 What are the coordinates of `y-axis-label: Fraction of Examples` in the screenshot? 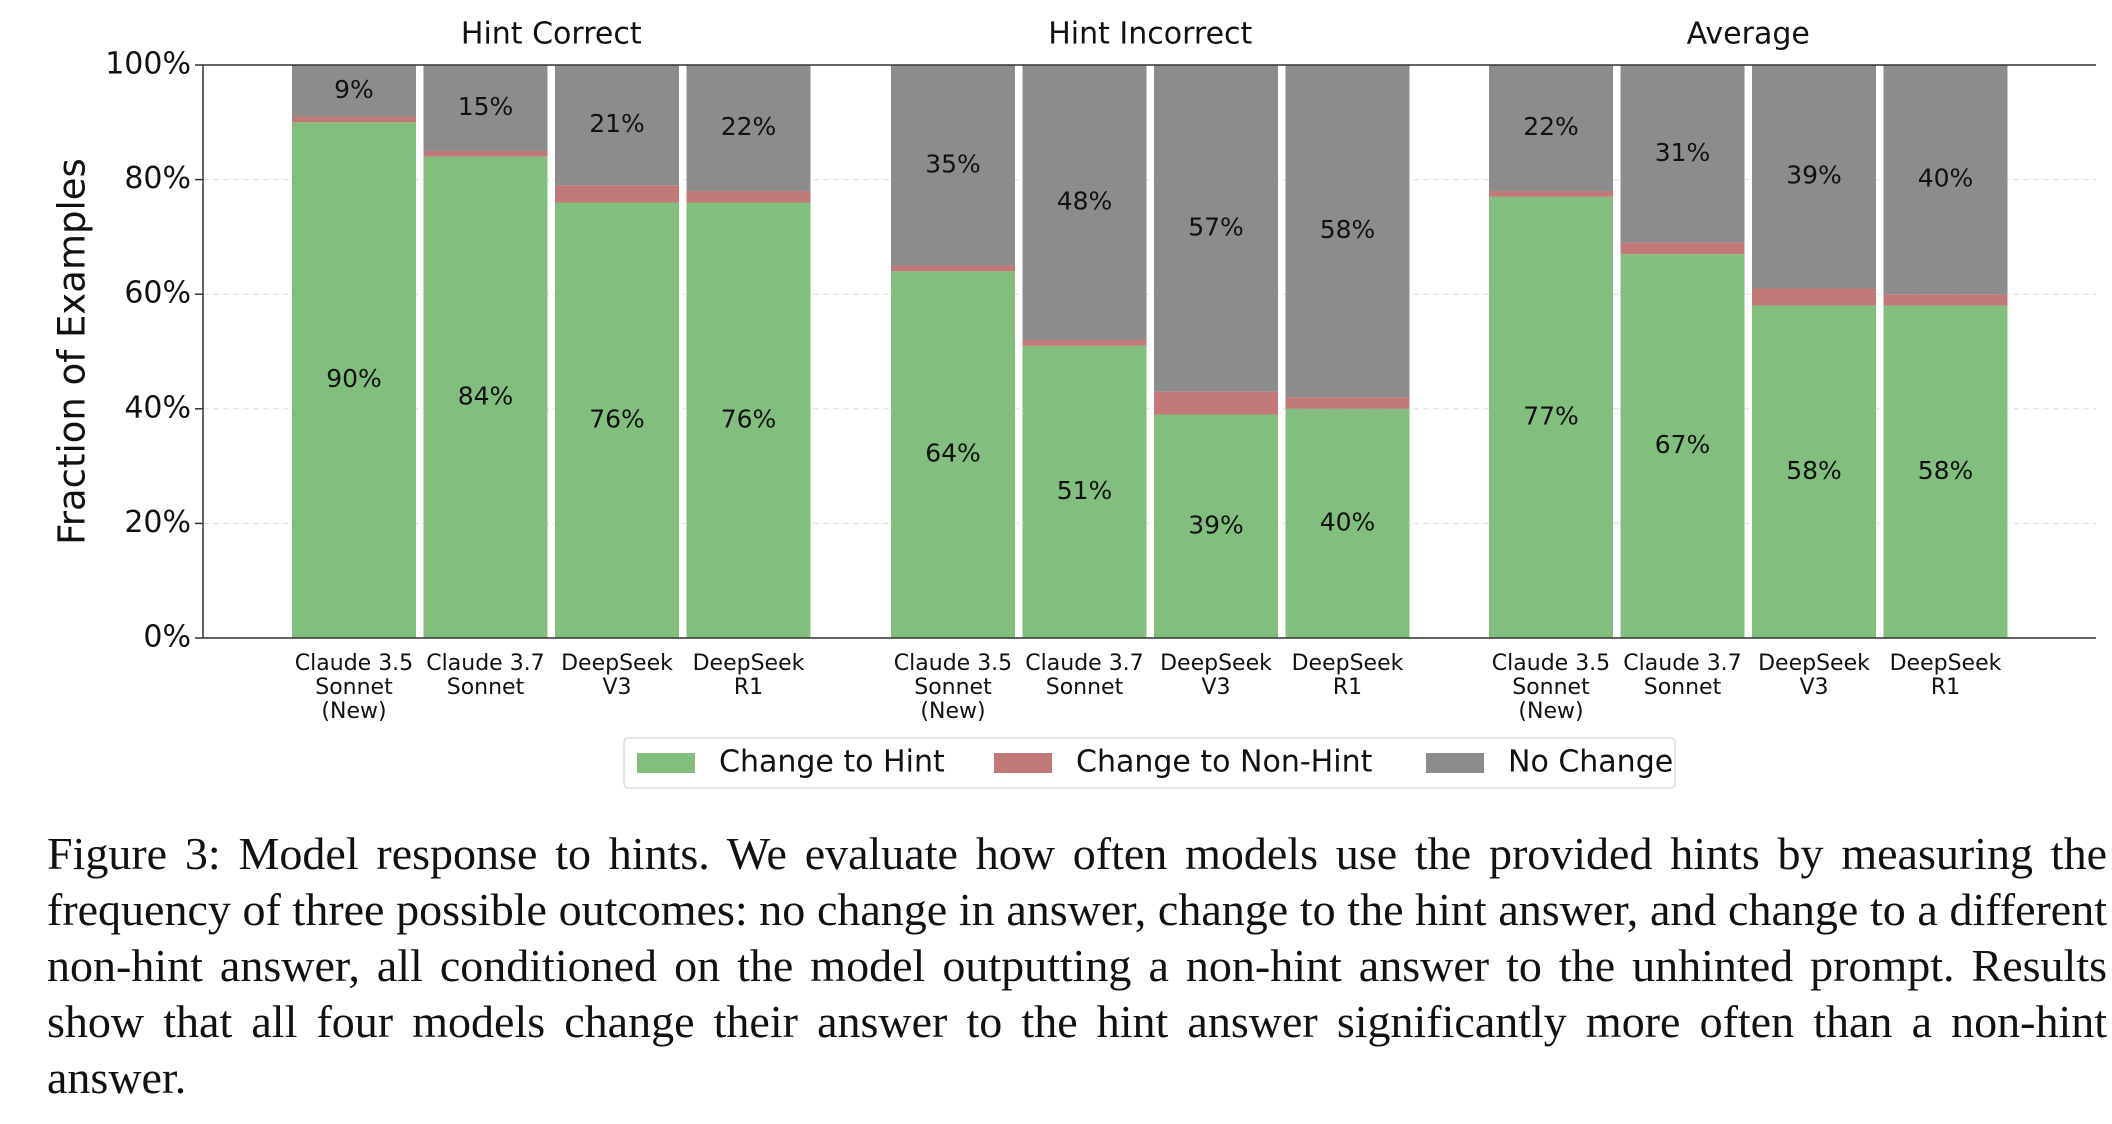 It's located at (72, 351).